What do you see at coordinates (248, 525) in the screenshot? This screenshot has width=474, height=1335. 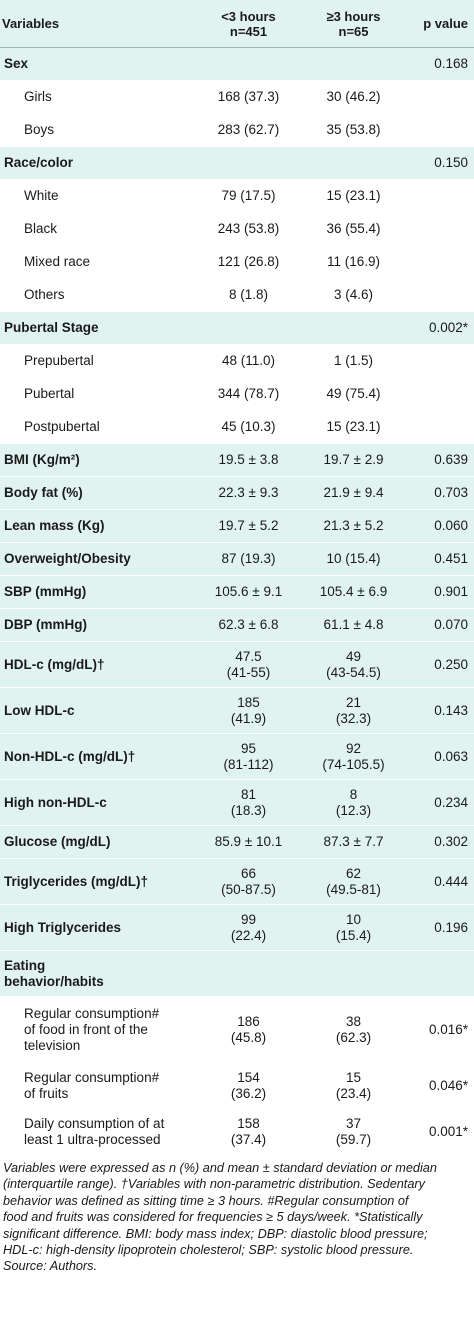 I see `cell-under-3h: 19.7 ± 5.2` at bounding box center [248, 525].